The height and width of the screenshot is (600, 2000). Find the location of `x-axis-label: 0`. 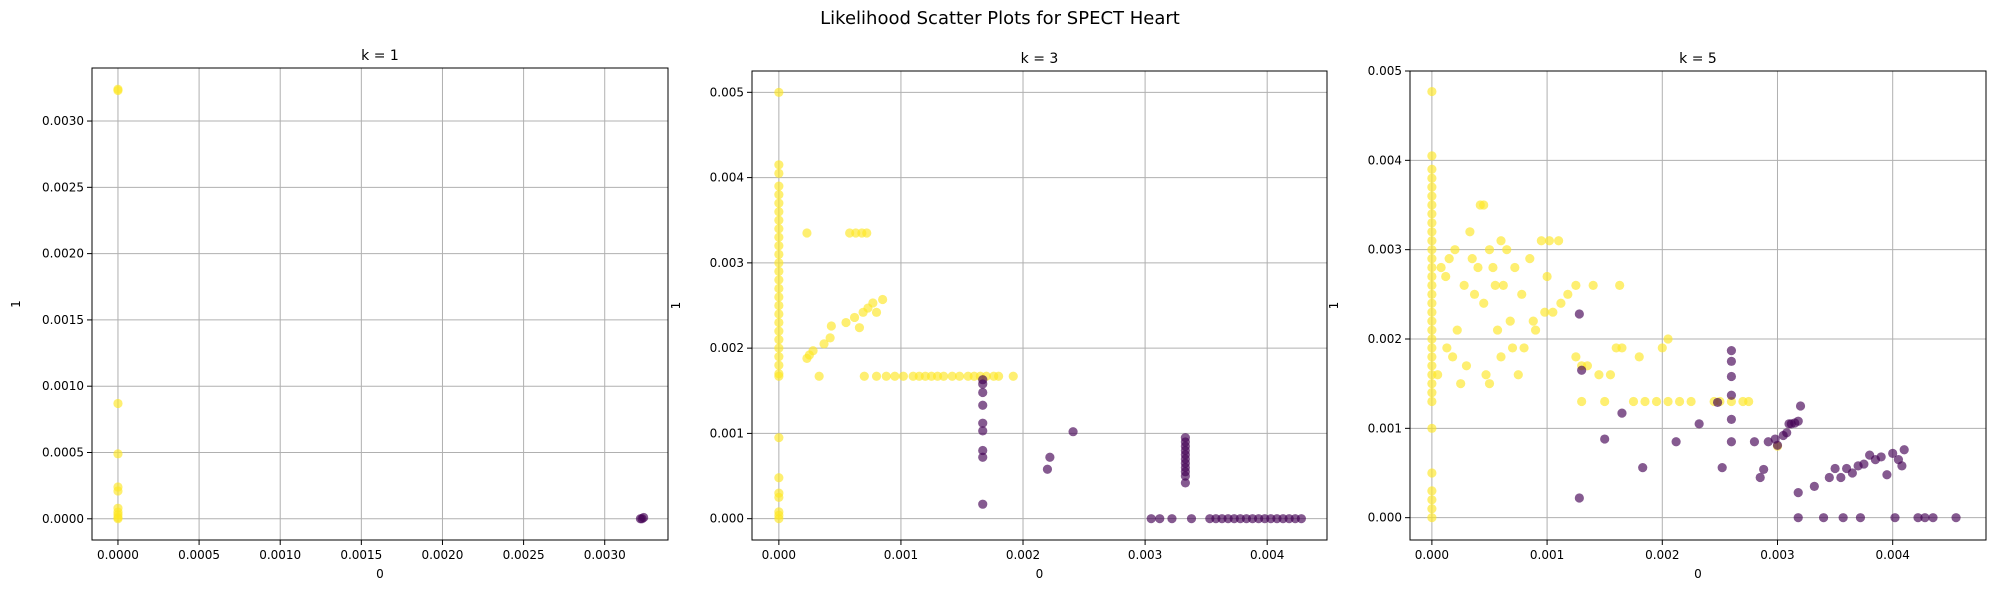

x-axis-label: 0 is located at coordinates (1040, 574).